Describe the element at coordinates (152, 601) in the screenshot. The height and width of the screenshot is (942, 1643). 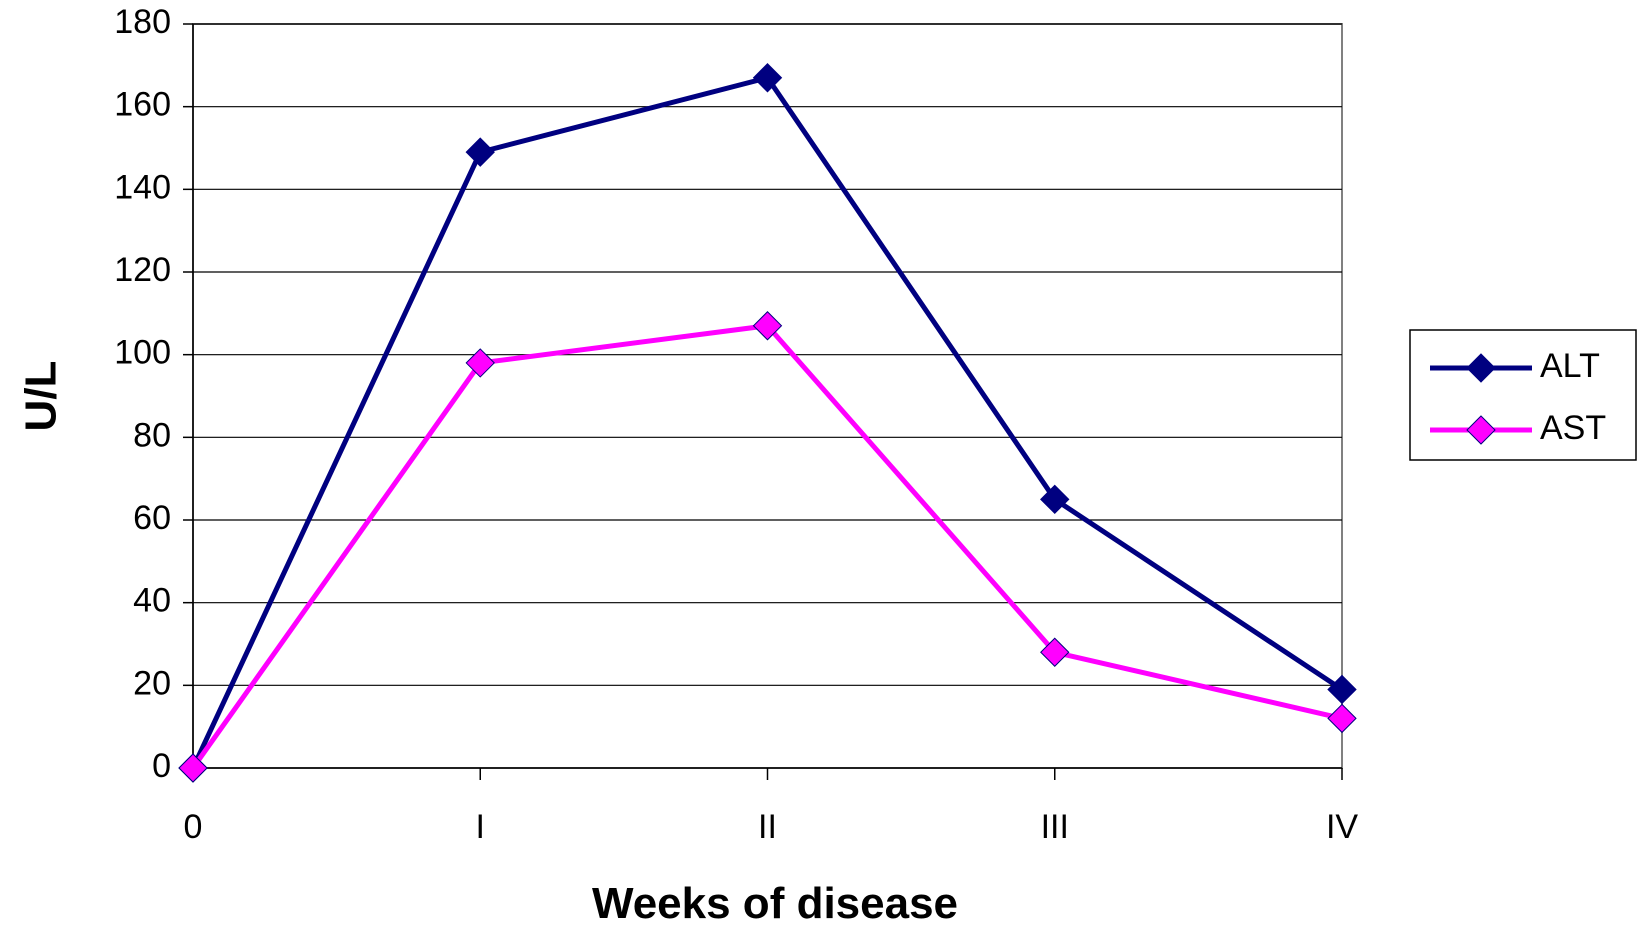
I see `y-tick-label: 40` at that location.